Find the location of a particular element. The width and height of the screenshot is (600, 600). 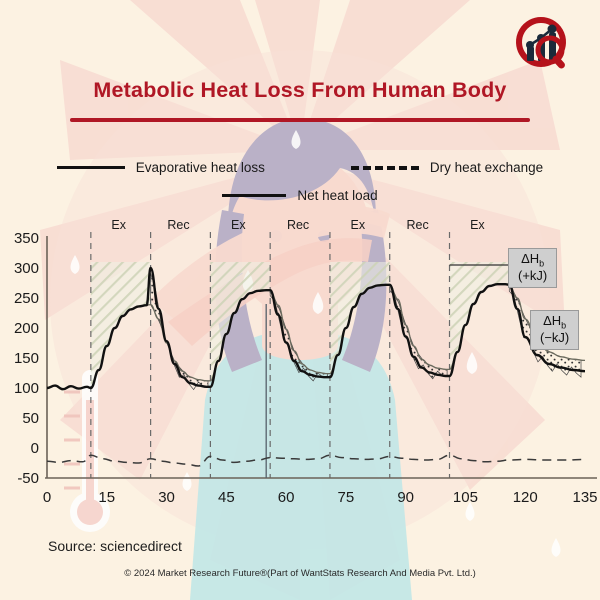

delta-hb-positive-annotation: ΔHb (+kJ) is located at coordinates (533, 268).